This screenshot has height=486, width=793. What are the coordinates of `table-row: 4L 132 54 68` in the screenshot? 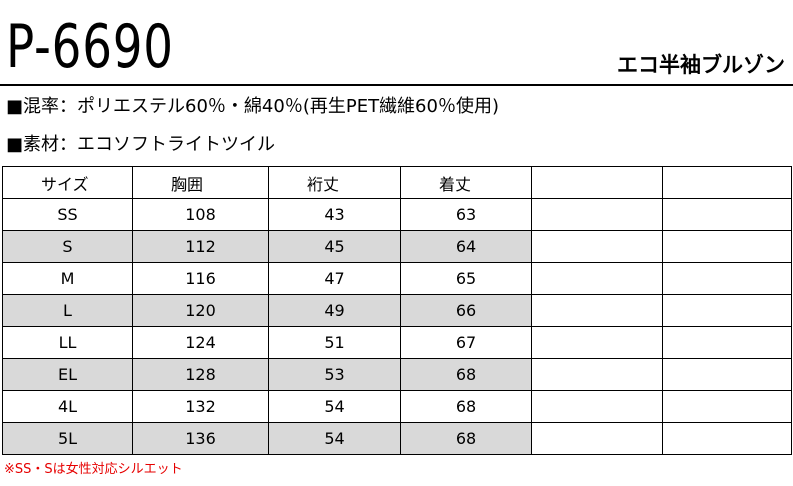 It's located at (397, 406).